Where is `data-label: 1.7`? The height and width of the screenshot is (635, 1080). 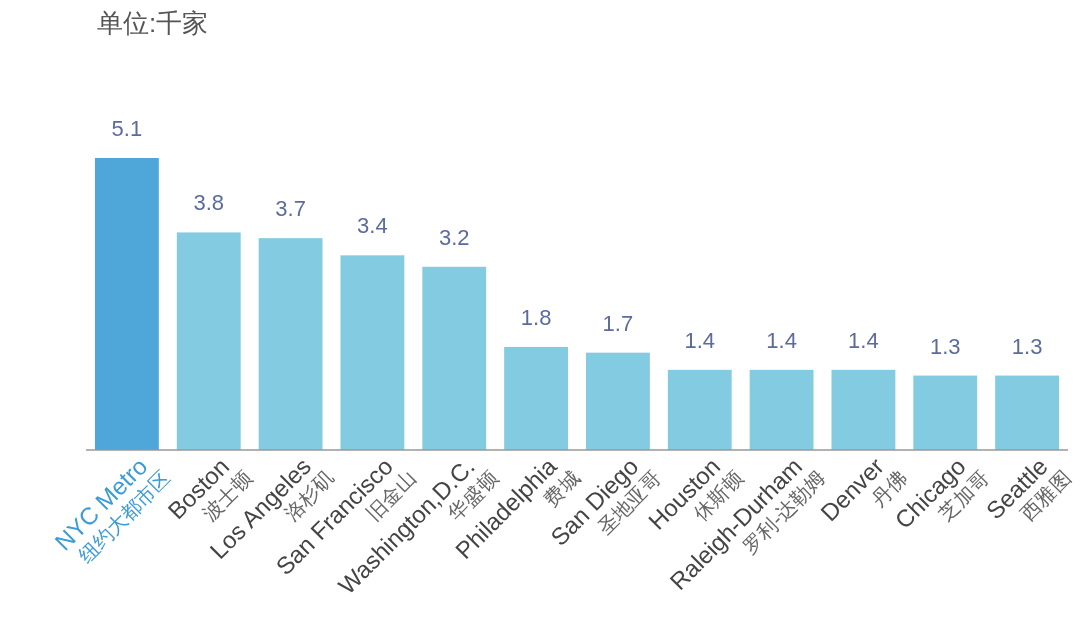
data-label: 1.7 is located at coordinates (618, 323).